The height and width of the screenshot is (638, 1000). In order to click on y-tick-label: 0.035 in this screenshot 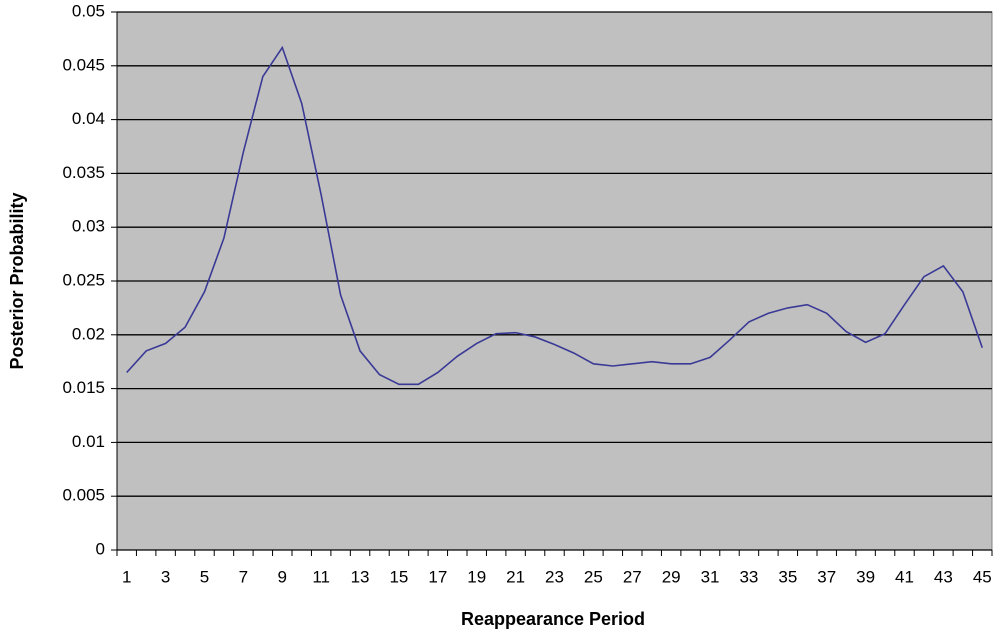, I will do `click(83, 172)`.